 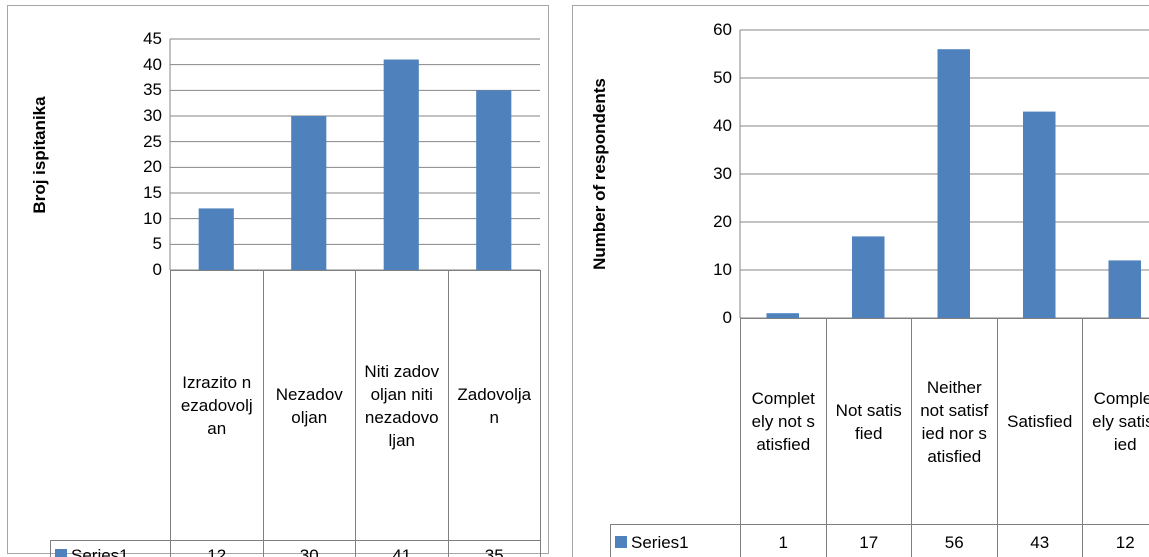 What do you see at coordinates (309, 548) in the screenshot?
I see `data-table-value: 30` at bounding box center [309, 548].